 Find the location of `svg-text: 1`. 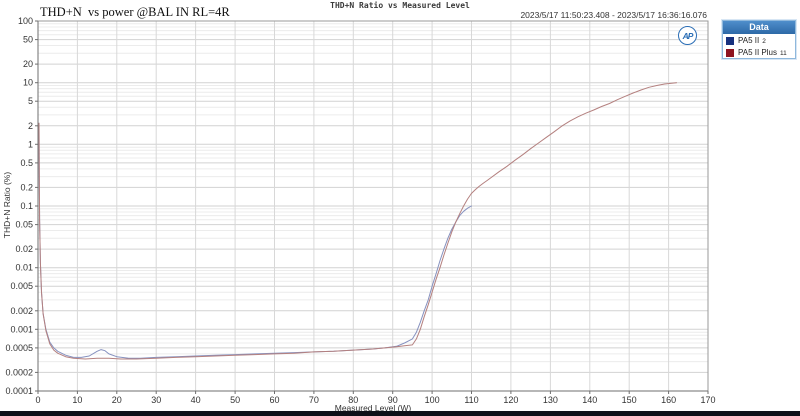

svg-text: 1 is located at coordinates (30, 144).